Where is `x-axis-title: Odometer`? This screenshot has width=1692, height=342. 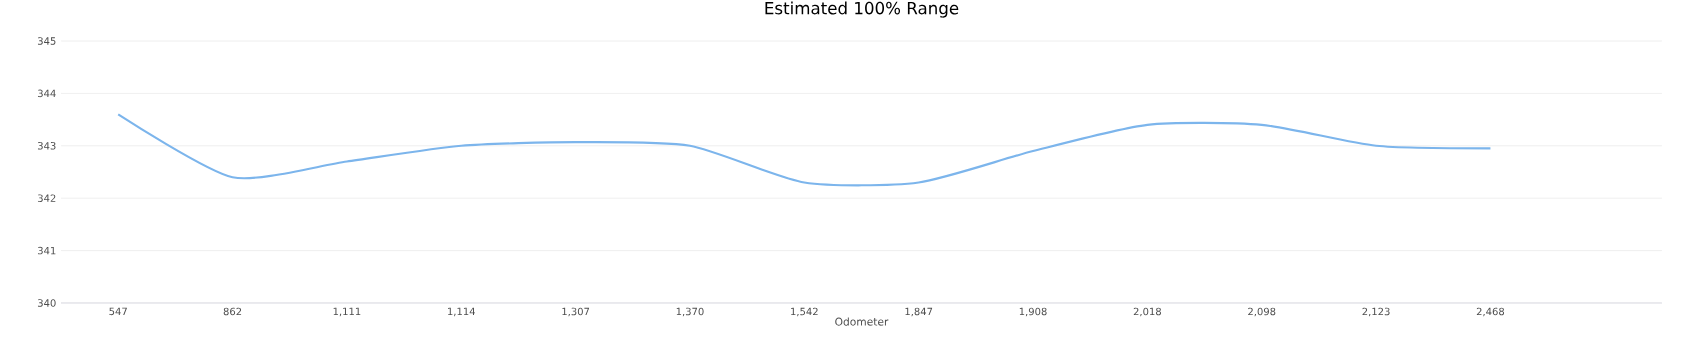 x-axis-title: Odometer is located at coordinates (862, 321).